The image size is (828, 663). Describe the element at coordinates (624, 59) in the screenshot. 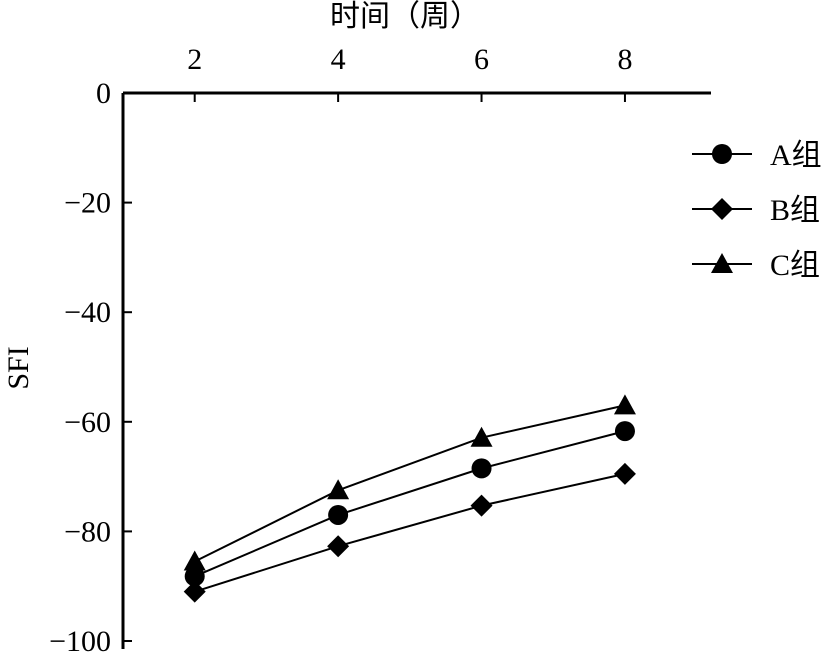

I see `x-tick-label: 8` at that location.